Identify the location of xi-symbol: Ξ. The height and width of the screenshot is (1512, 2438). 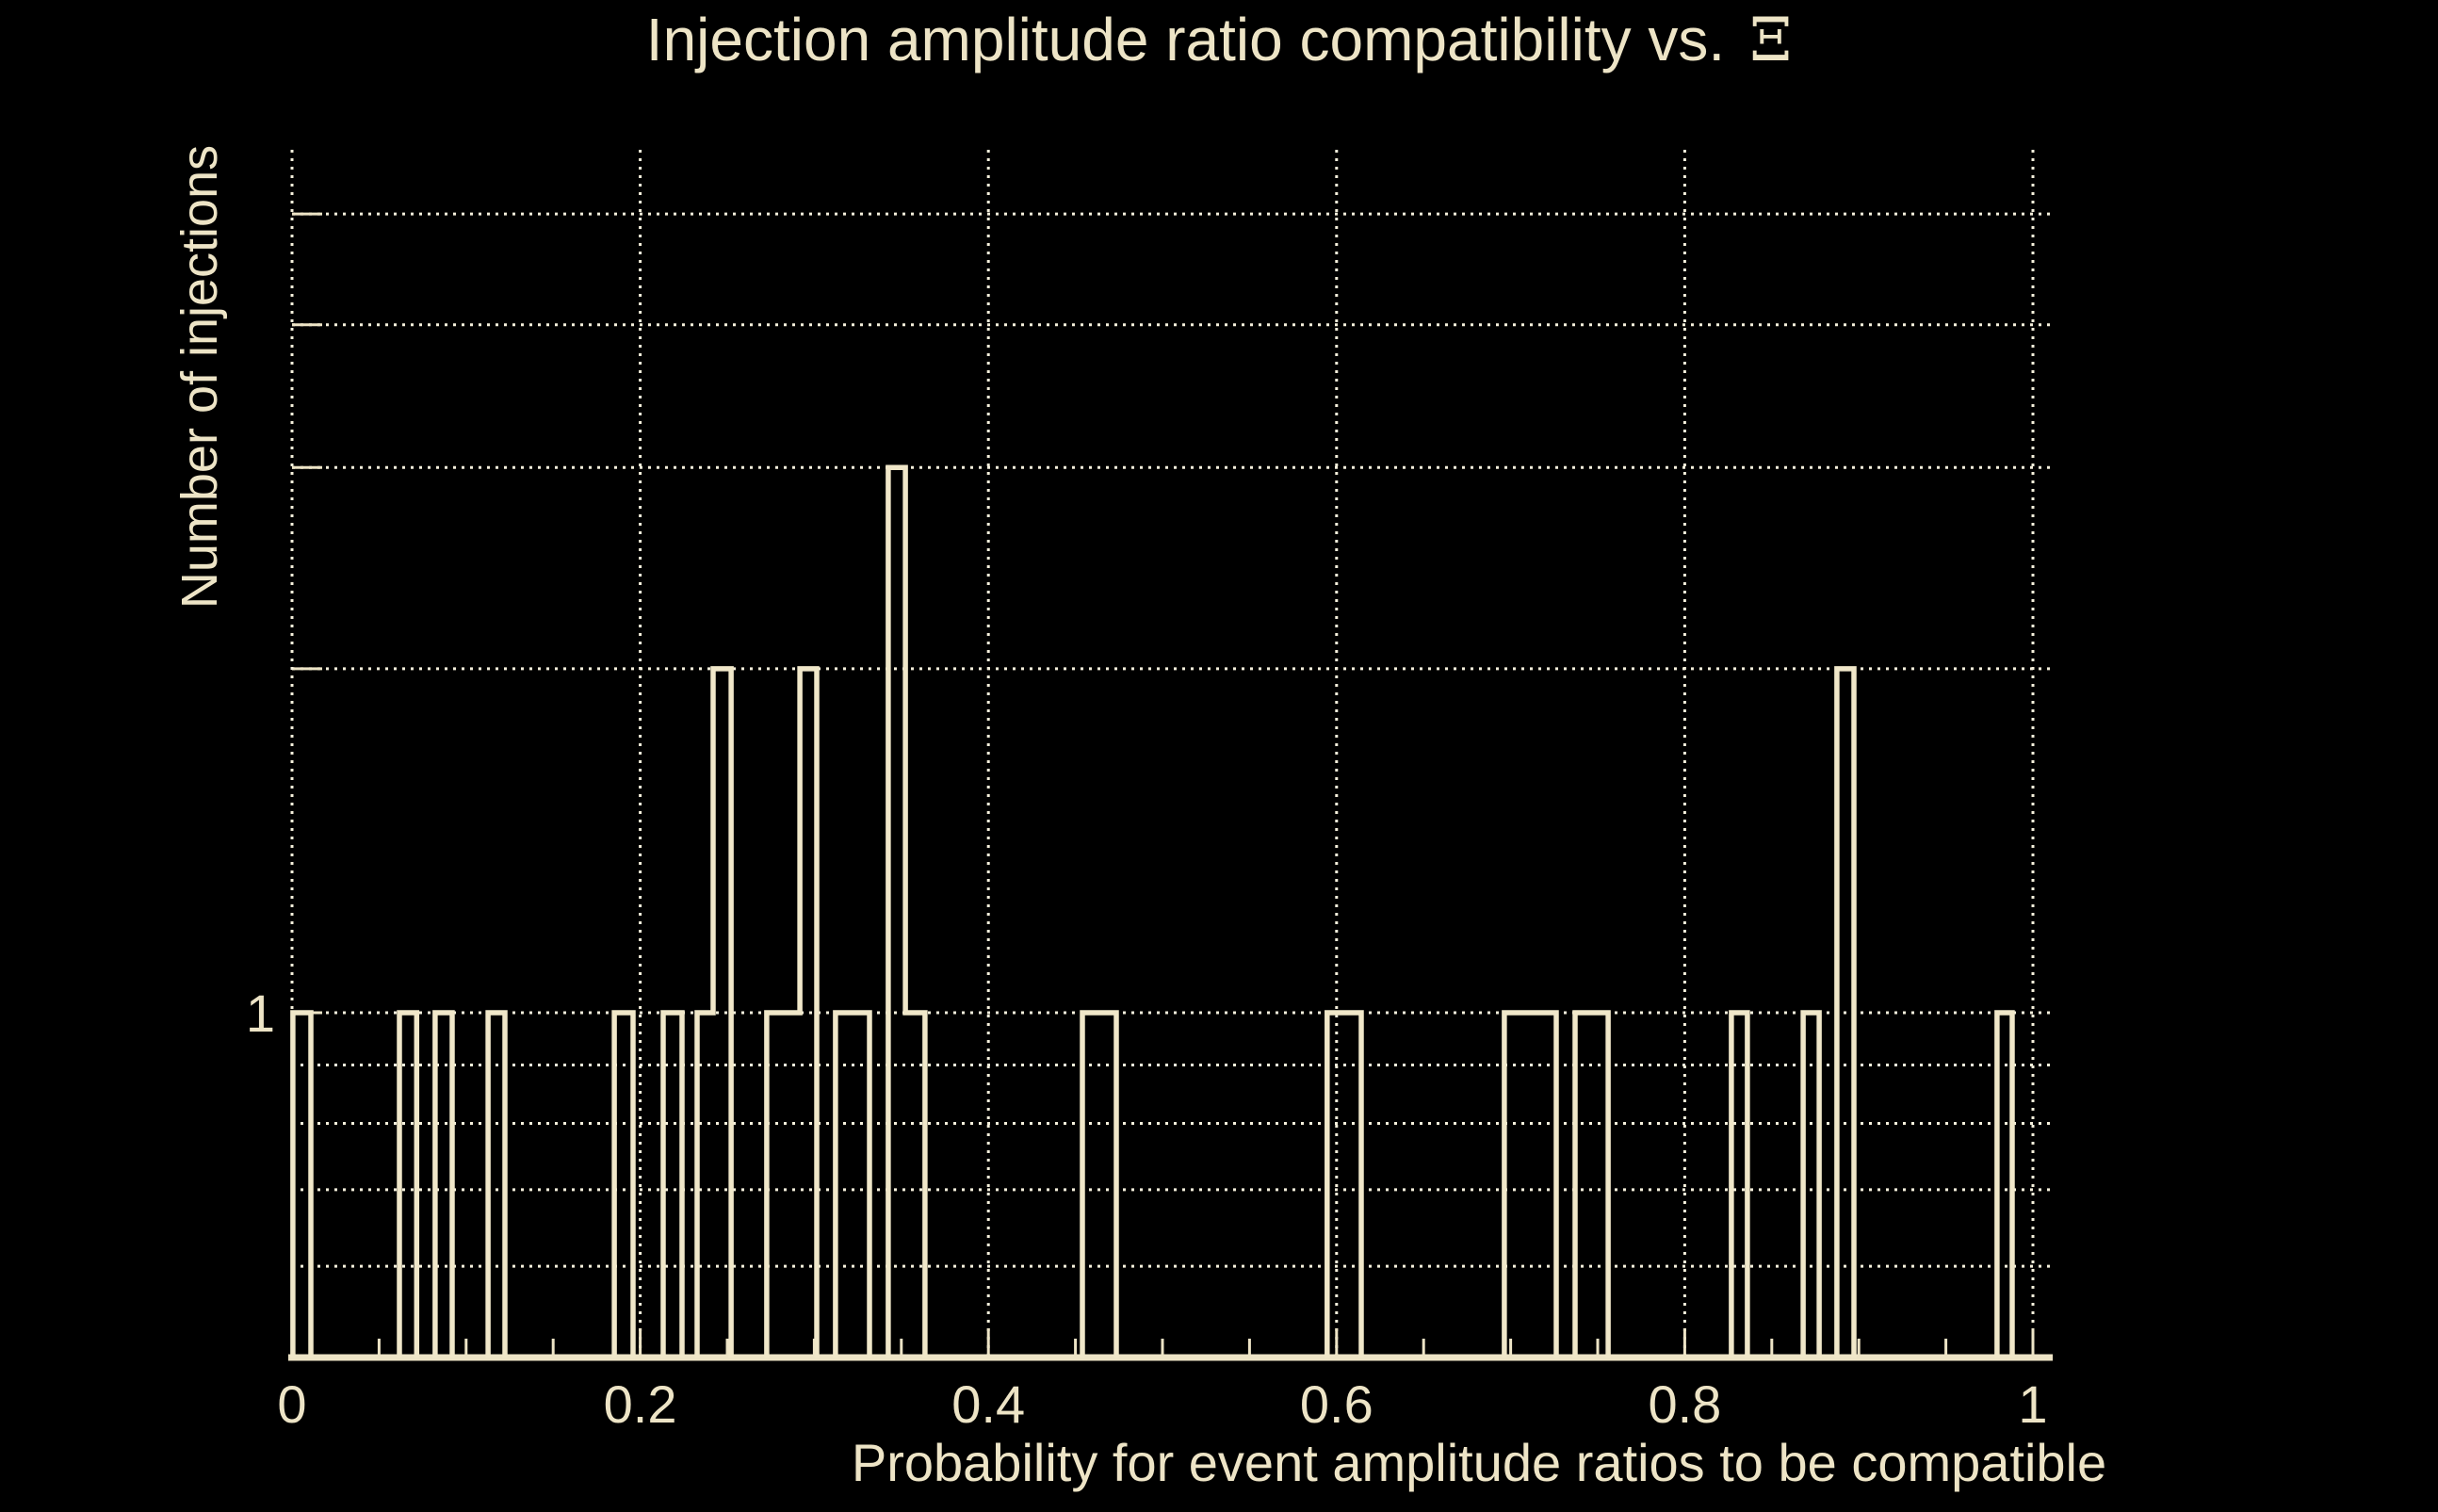
(1771, 40).